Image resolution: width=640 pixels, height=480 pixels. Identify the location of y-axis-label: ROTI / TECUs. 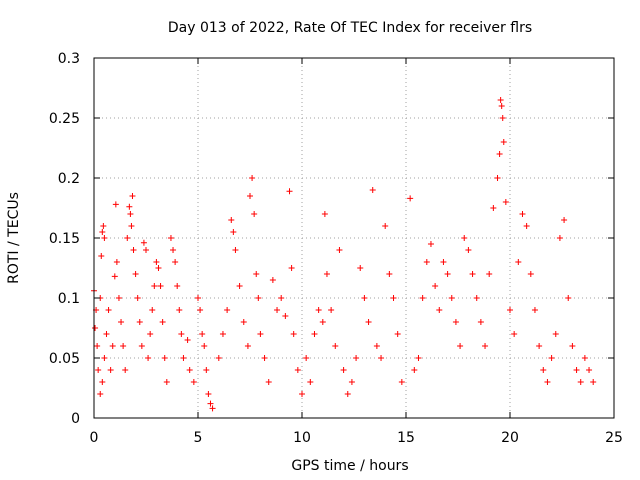
(14, 238).